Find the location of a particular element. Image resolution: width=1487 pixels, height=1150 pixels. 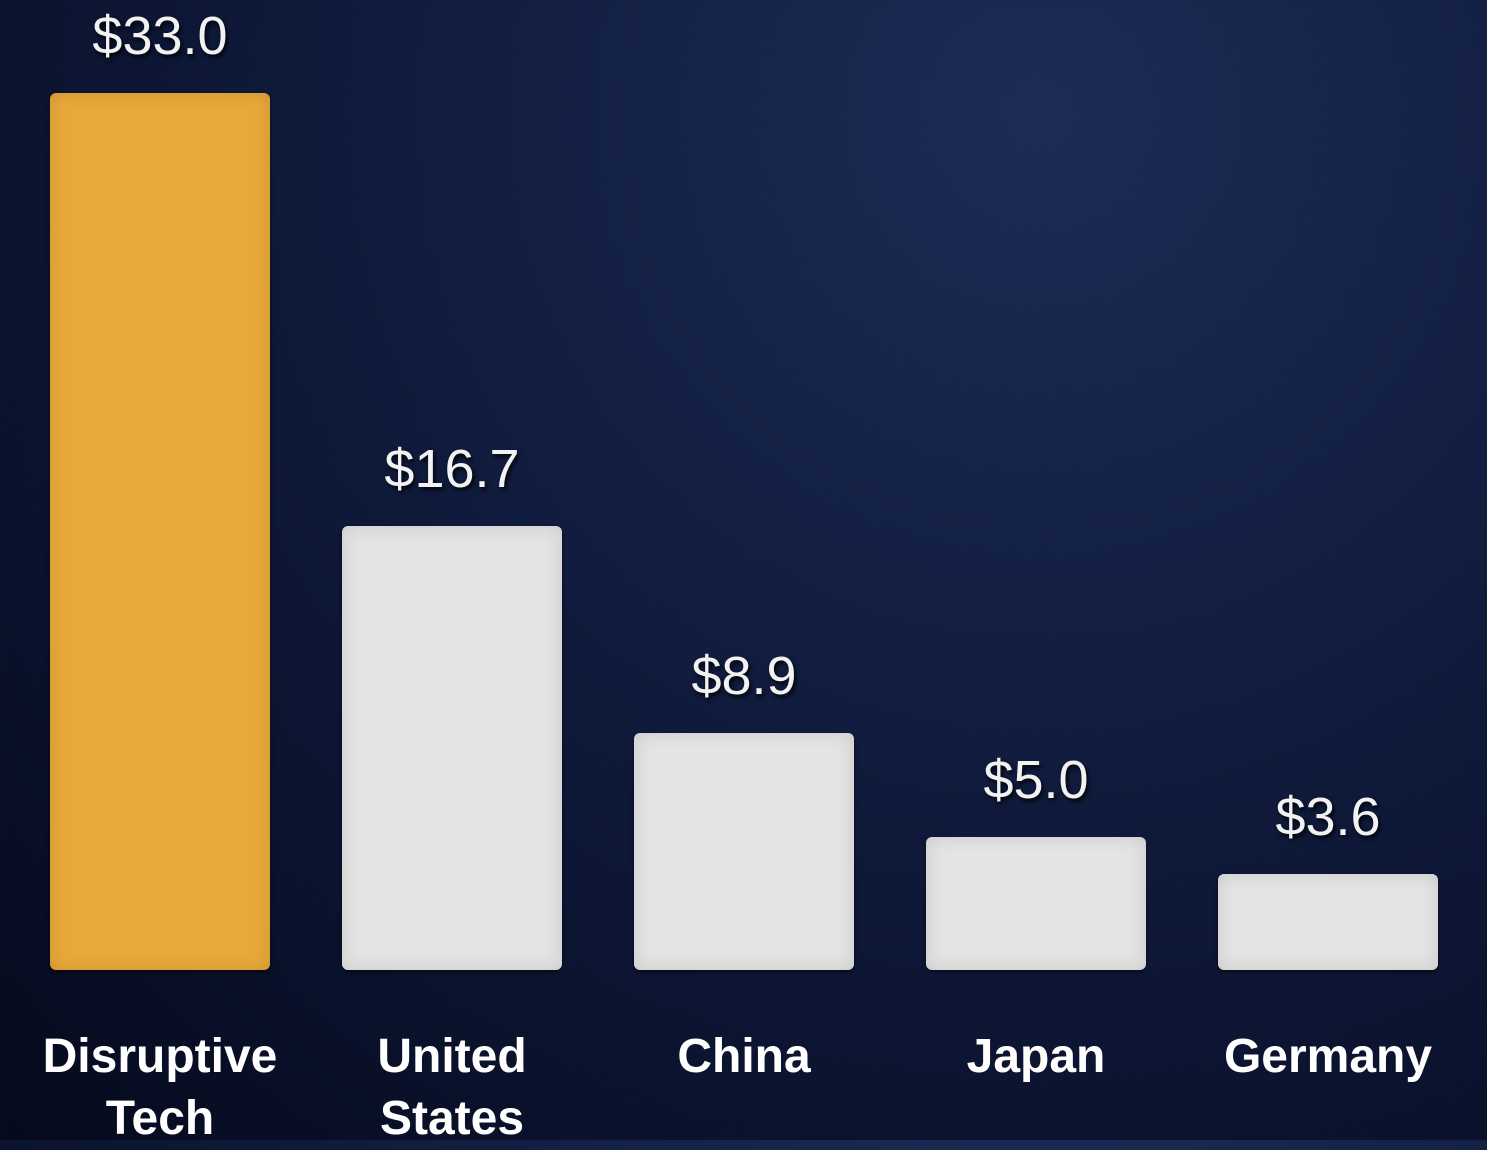

category-label: China is located at coordinates (744, 1056).